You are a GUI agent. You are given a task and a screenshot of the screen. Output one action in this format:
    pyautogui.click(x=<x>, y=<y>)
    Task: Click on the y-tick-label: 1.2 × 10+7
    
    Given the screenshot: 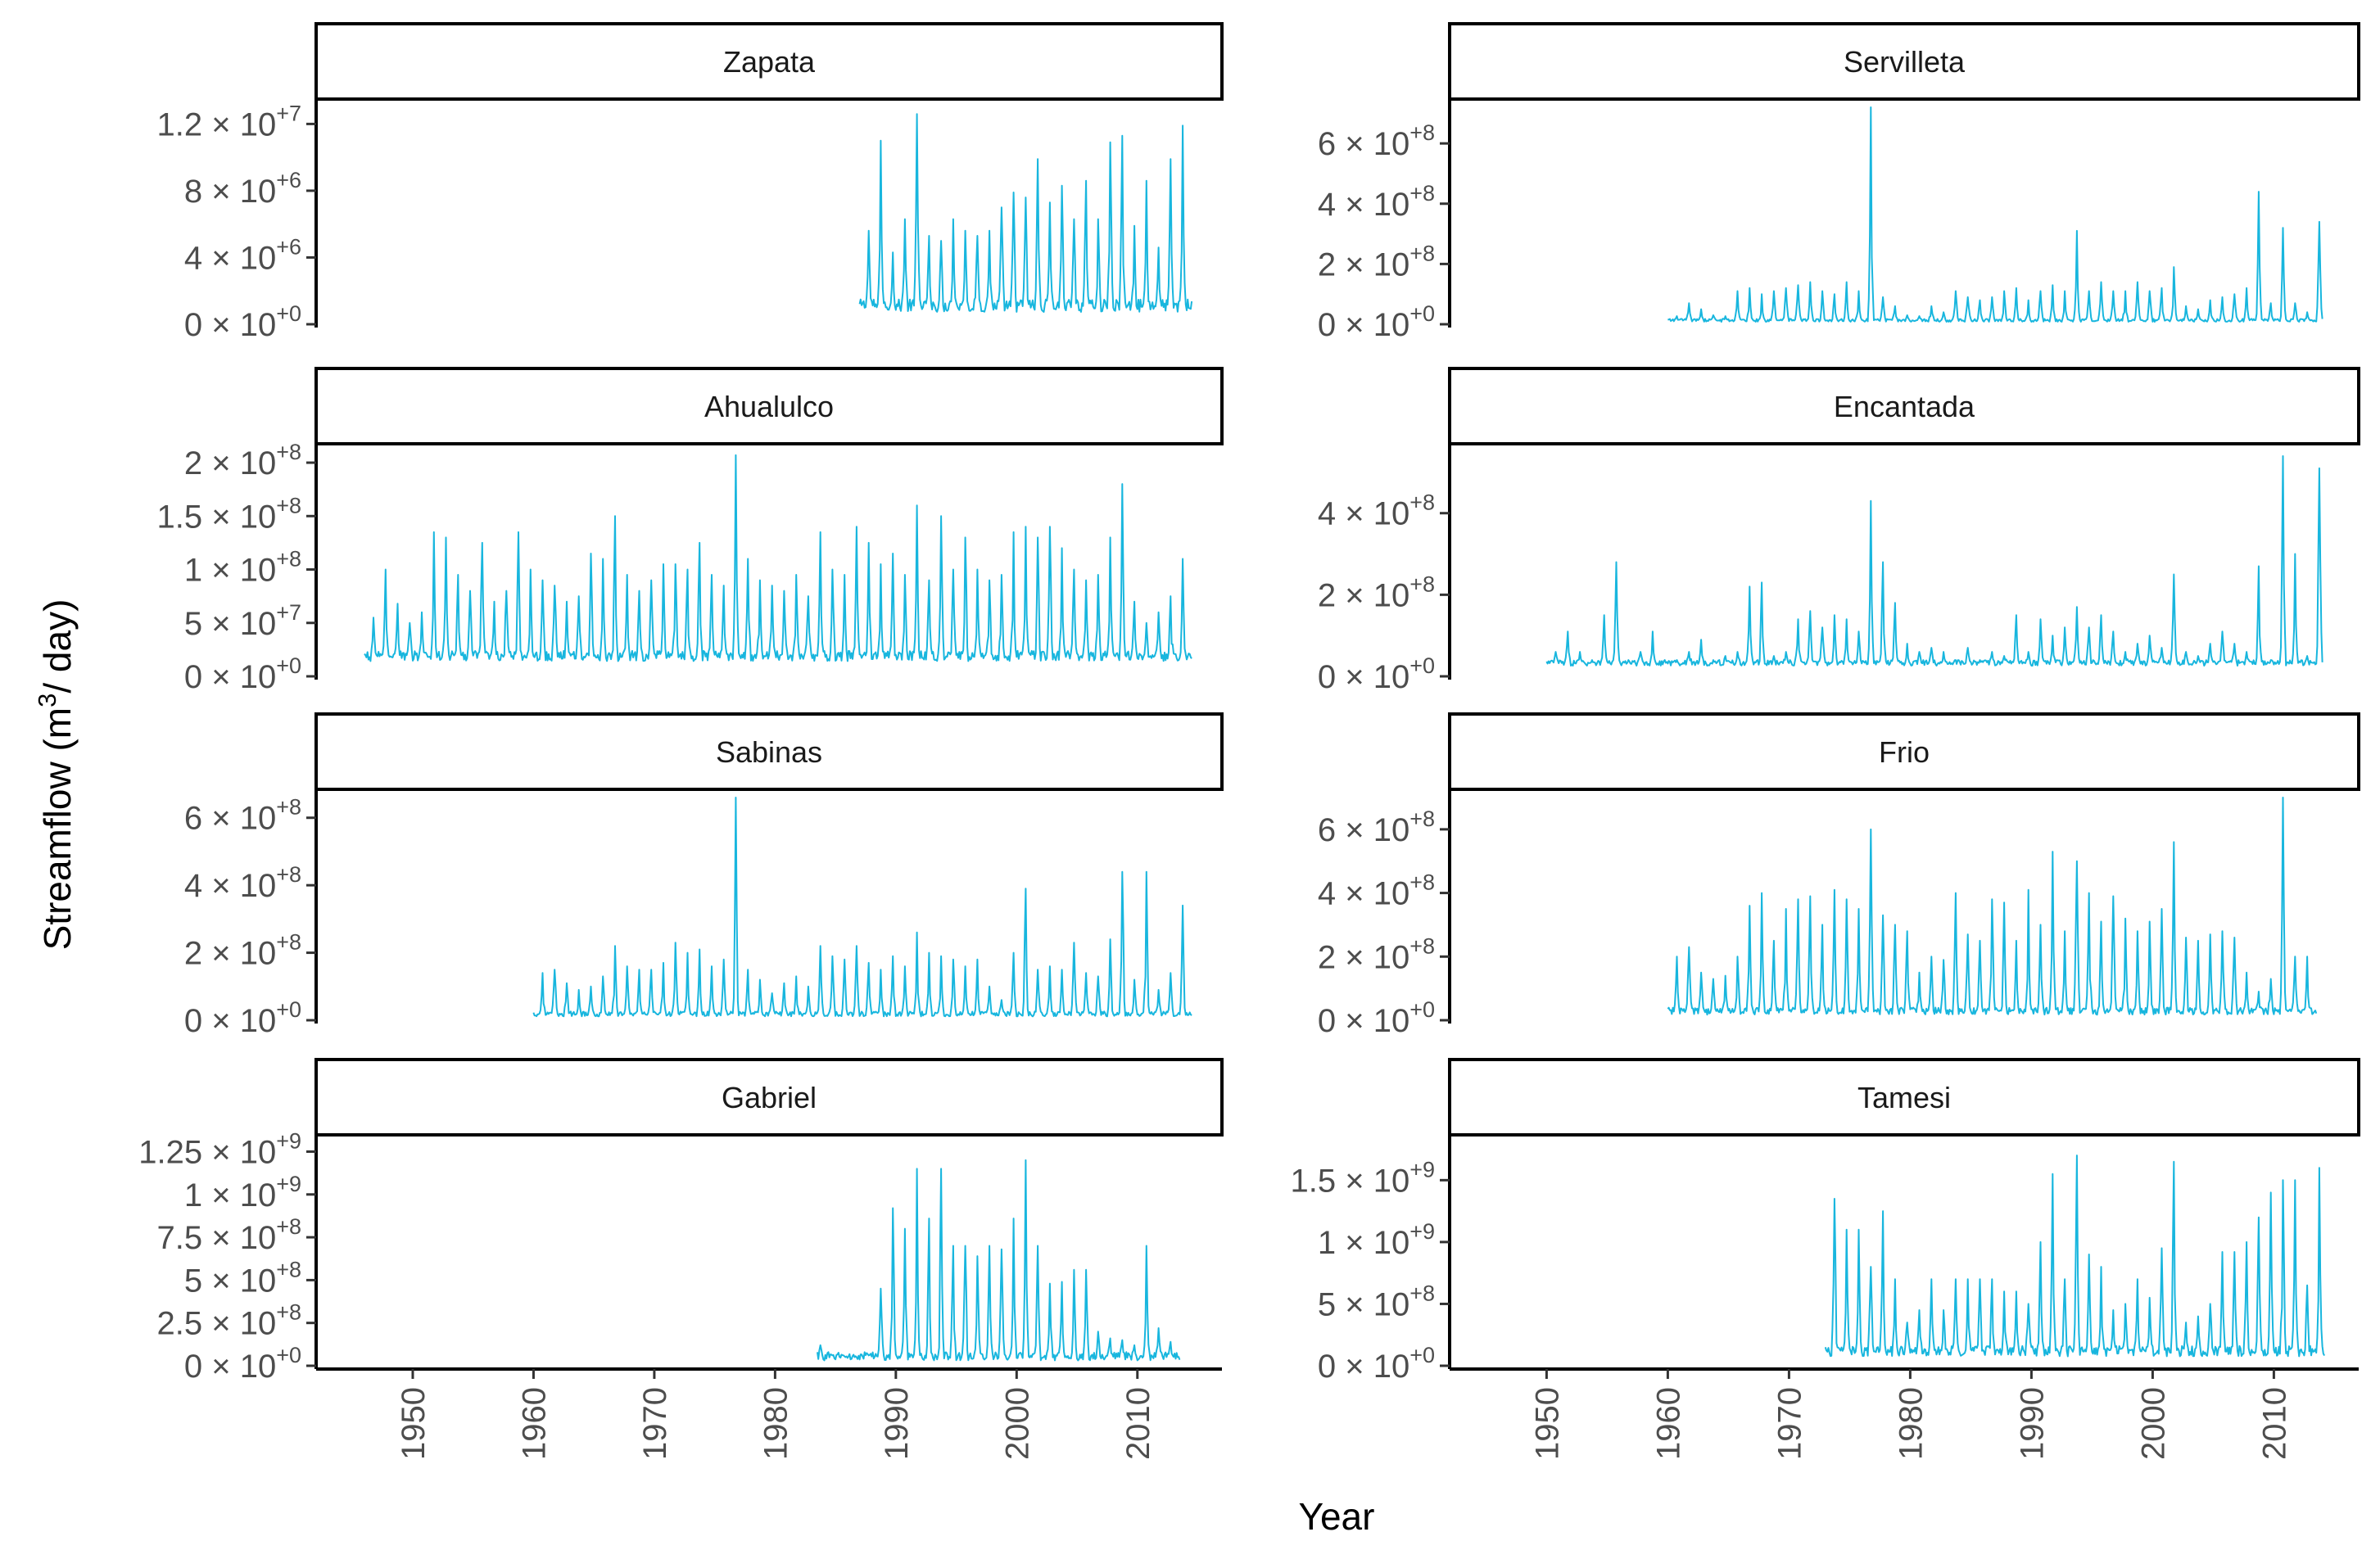 What is the action you would take?
    pyautogui.click(x=229, y=121)
    